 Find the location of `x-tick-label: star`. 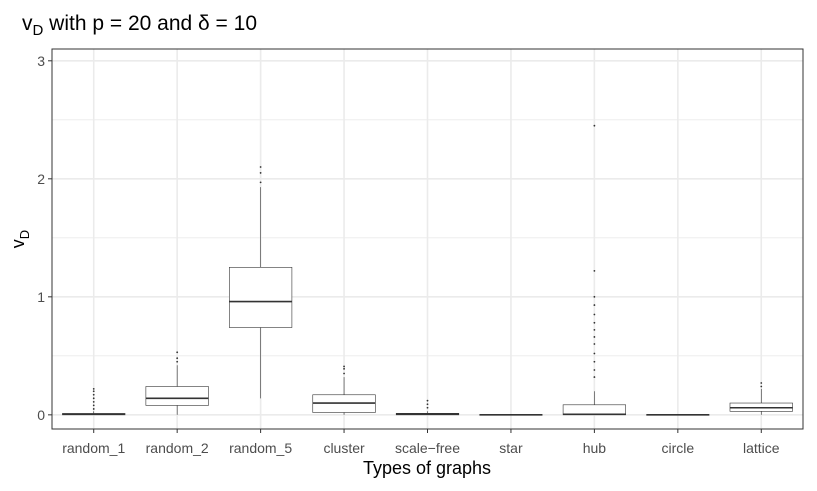

x-tick-label: star is located at coordinates (511, 448).